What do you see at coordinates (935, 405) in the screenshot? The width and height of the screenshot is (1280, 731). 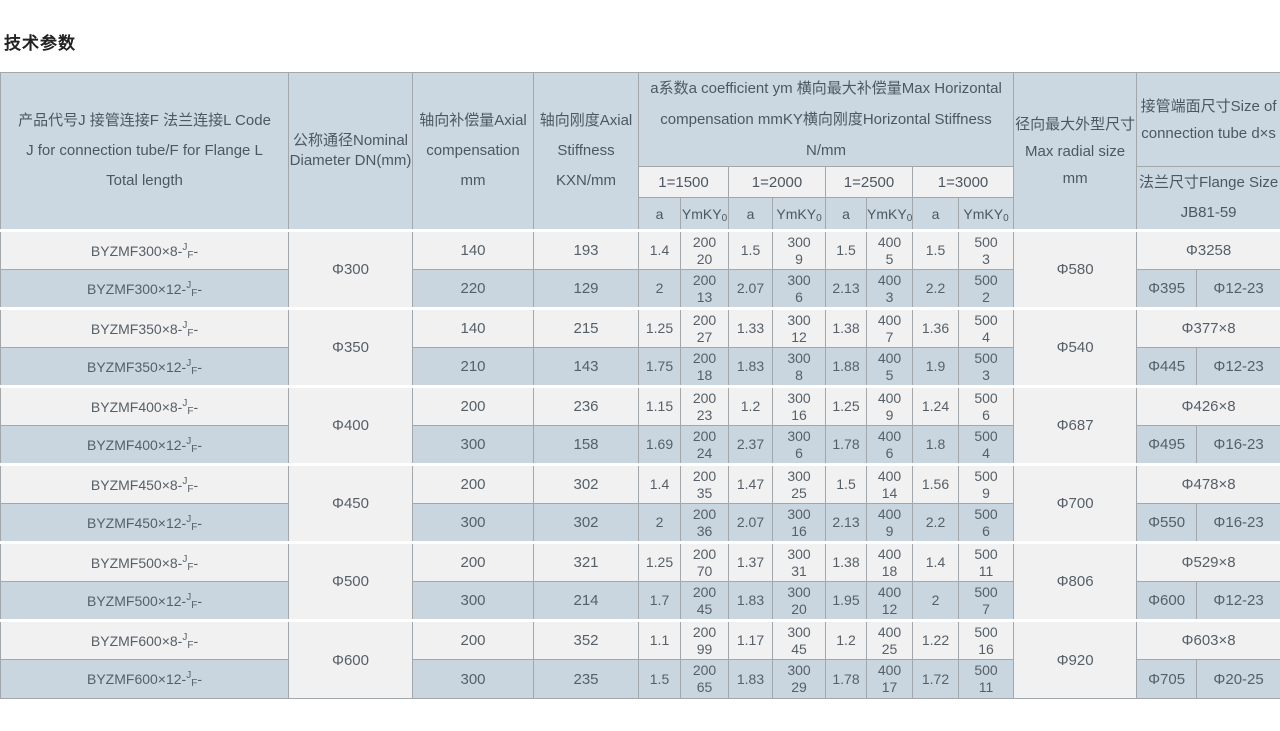 I see `a-coefficient-cell: 1.24` at bounding box center [935, 405].